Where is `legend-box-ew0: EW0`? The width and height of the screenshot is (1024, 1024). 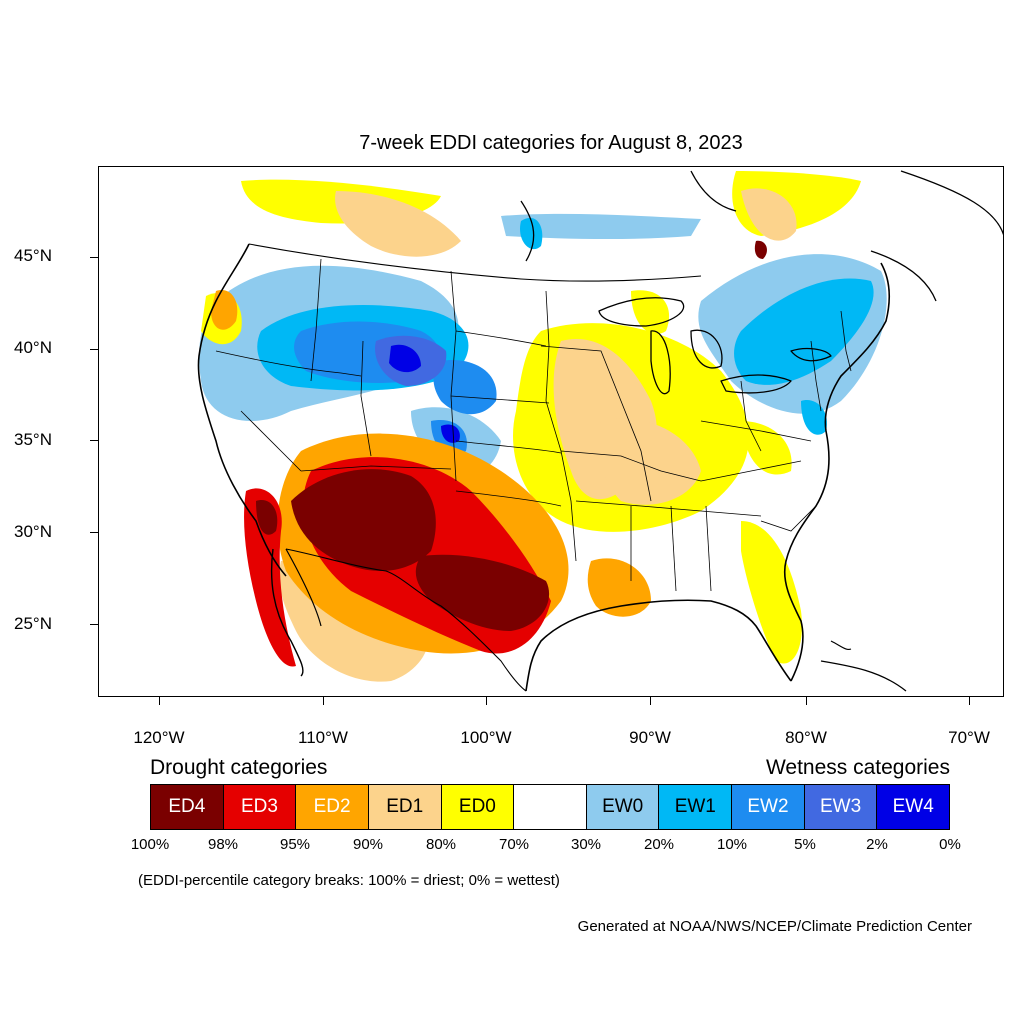 legend-box-ew0: EW0 is located at coordinates (623, 807).